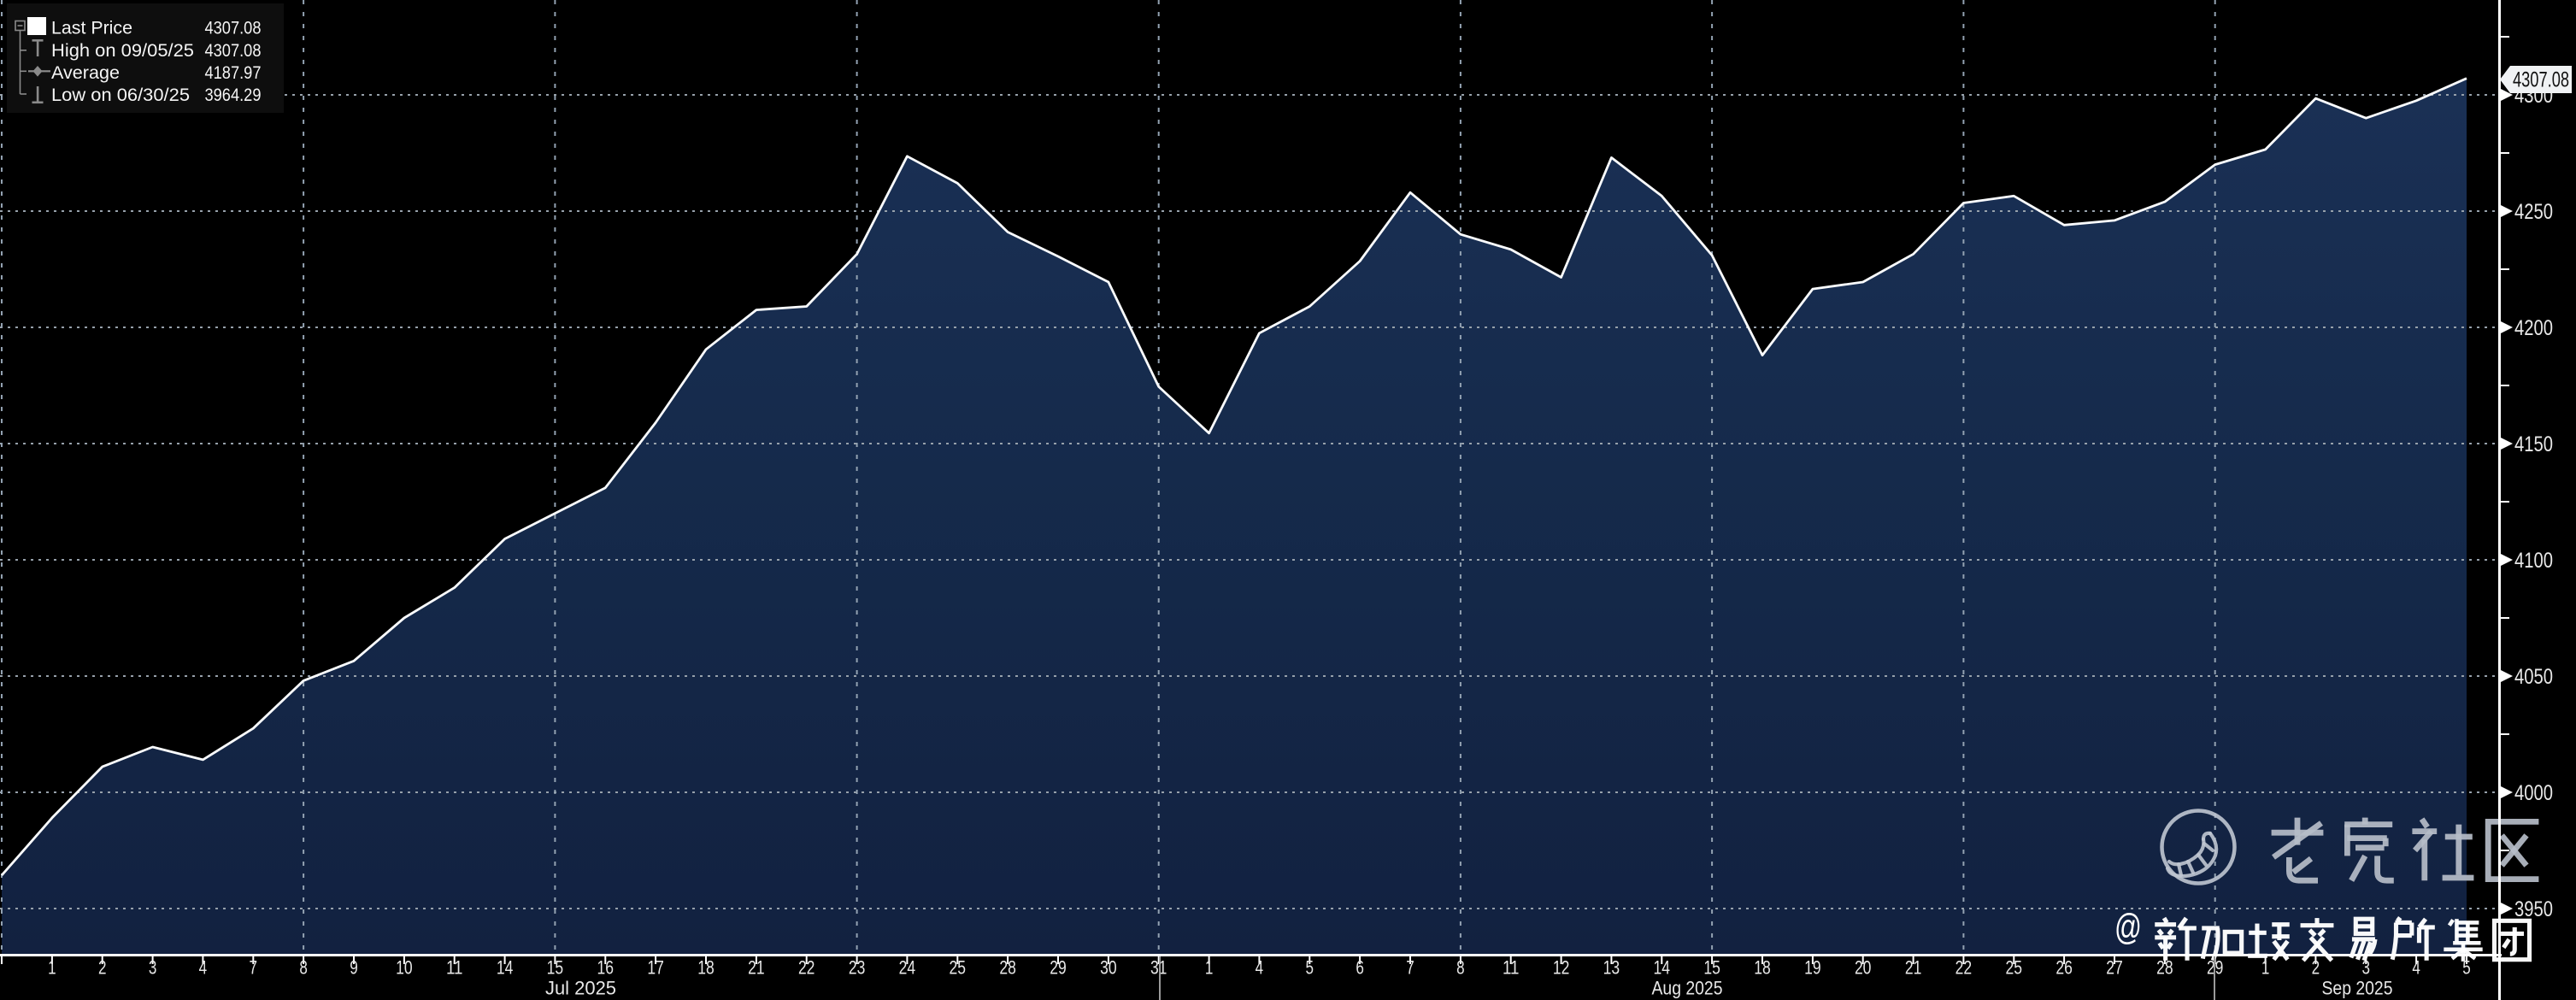 The image size is (2576, 1000). Describe the element at coordinates (1058, 968) in the screenshot. I see `svg-text: 29` at that location.